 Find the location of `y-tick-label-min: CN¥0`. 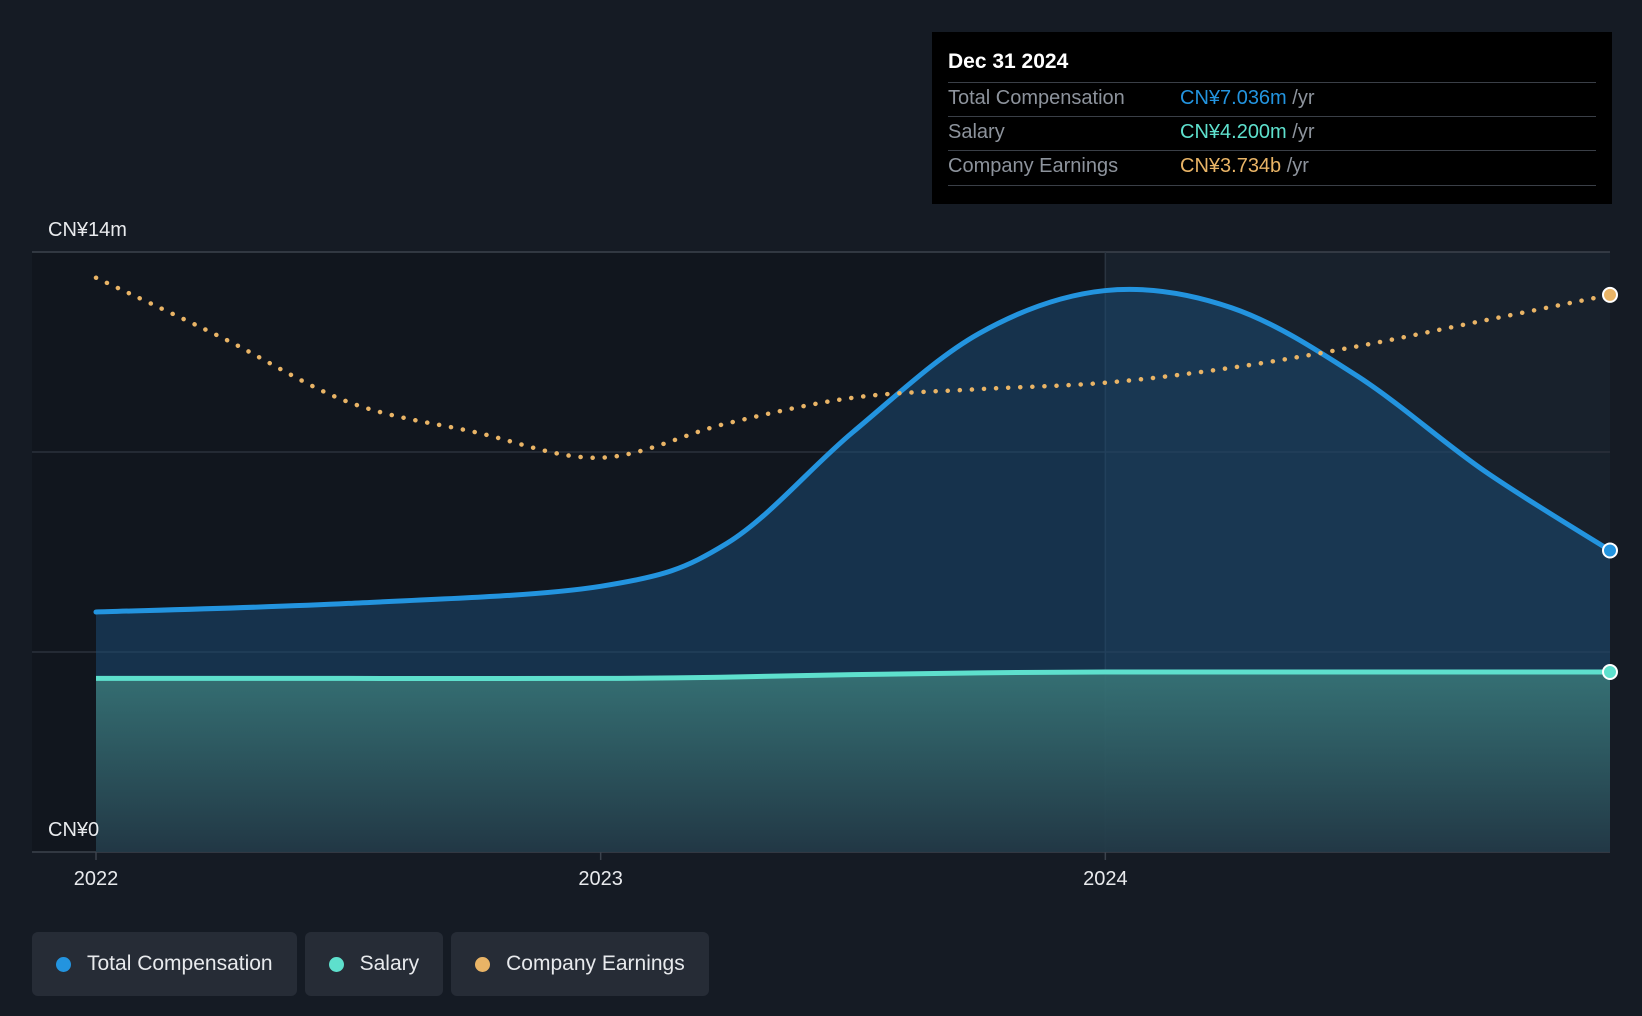

y-tick-label-min: CN¥0 is located at coordinates (73, 830).